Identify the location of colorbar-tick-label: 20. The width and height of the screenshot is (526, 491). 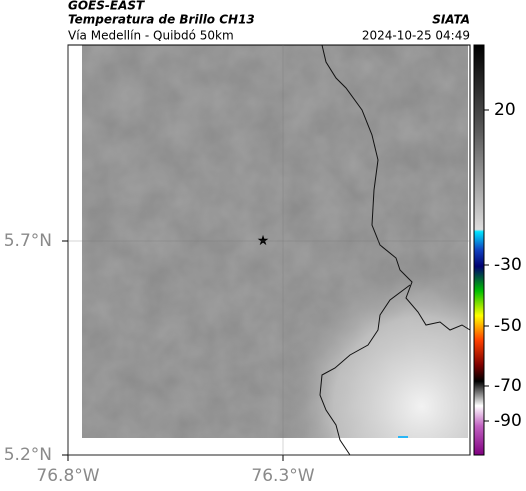
(505, 110).